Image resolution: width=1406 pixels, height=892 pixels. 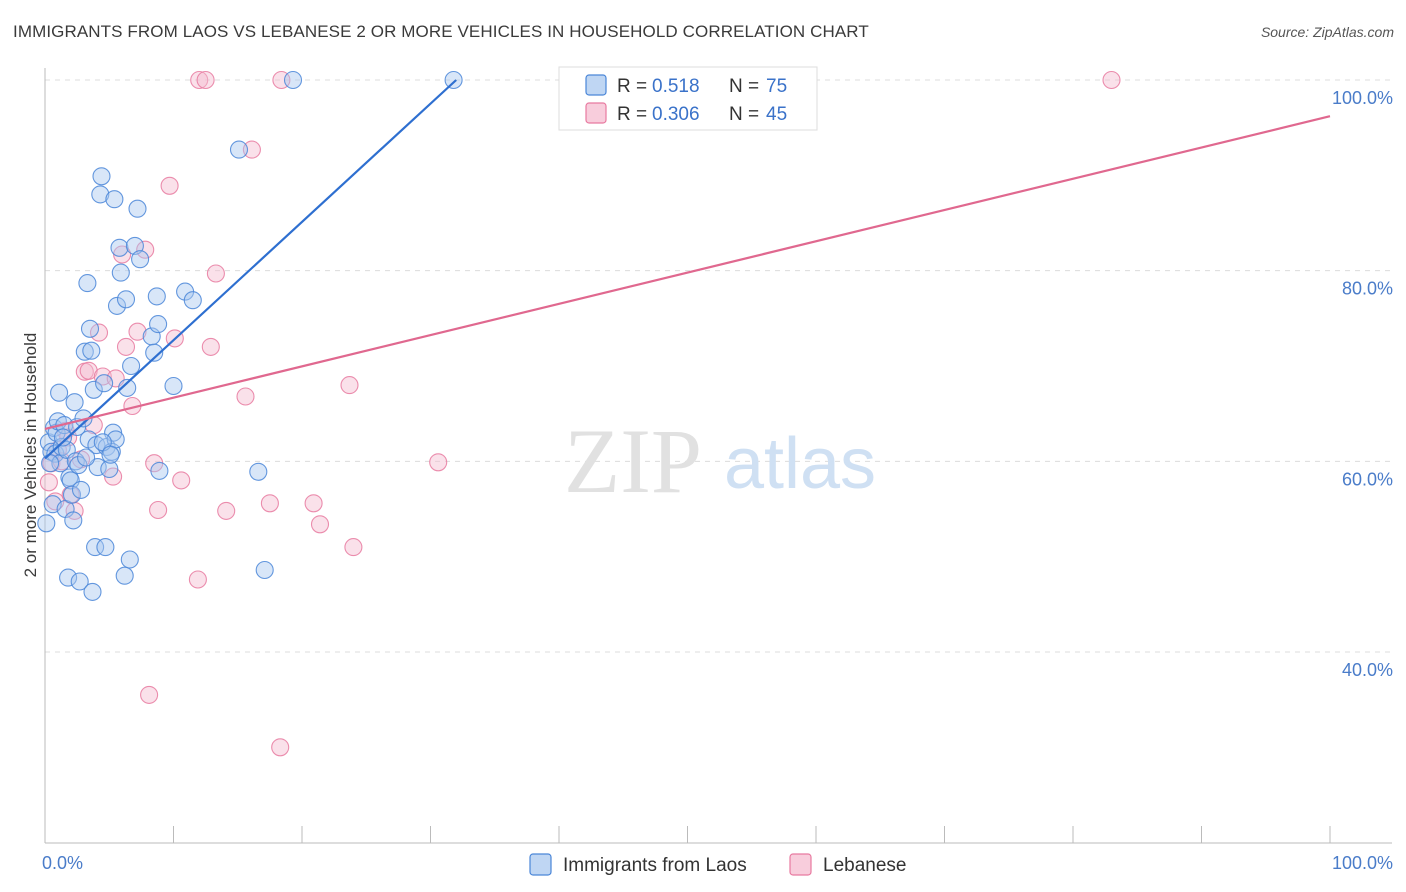 What do you see at coordinates (596, 113) in the screenshot?
I see `legend-swatch-pink` at bounding box center [596, 113].